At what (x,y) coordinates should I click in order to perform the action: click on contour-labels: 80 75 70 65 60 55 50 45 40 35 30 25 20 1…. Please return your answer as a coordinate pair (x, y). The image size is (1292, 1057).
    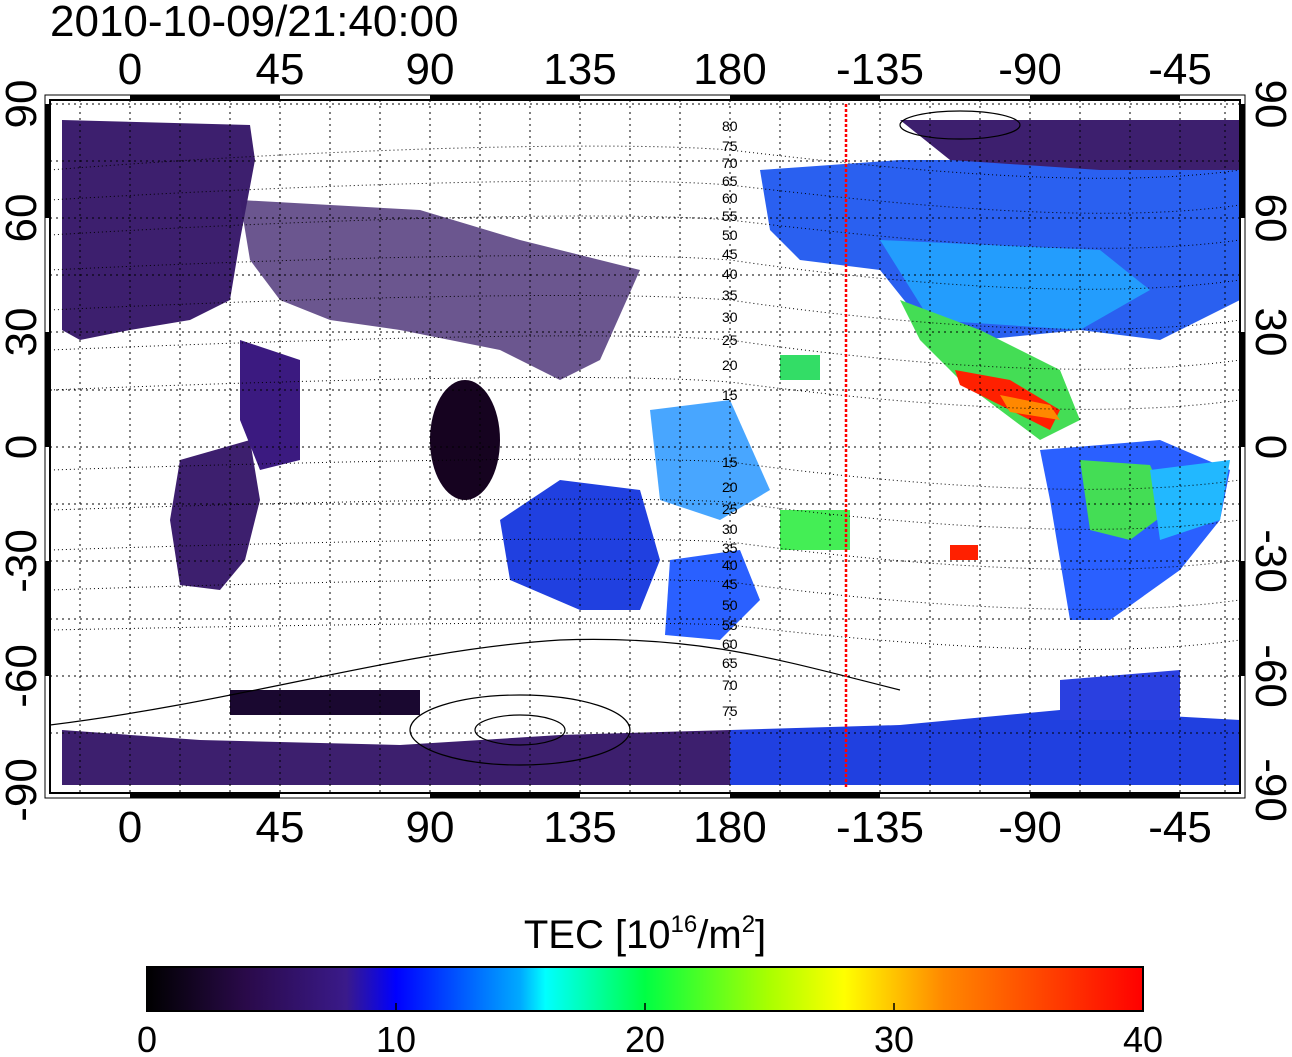
    Looking at the image, I should click on (730, 418).